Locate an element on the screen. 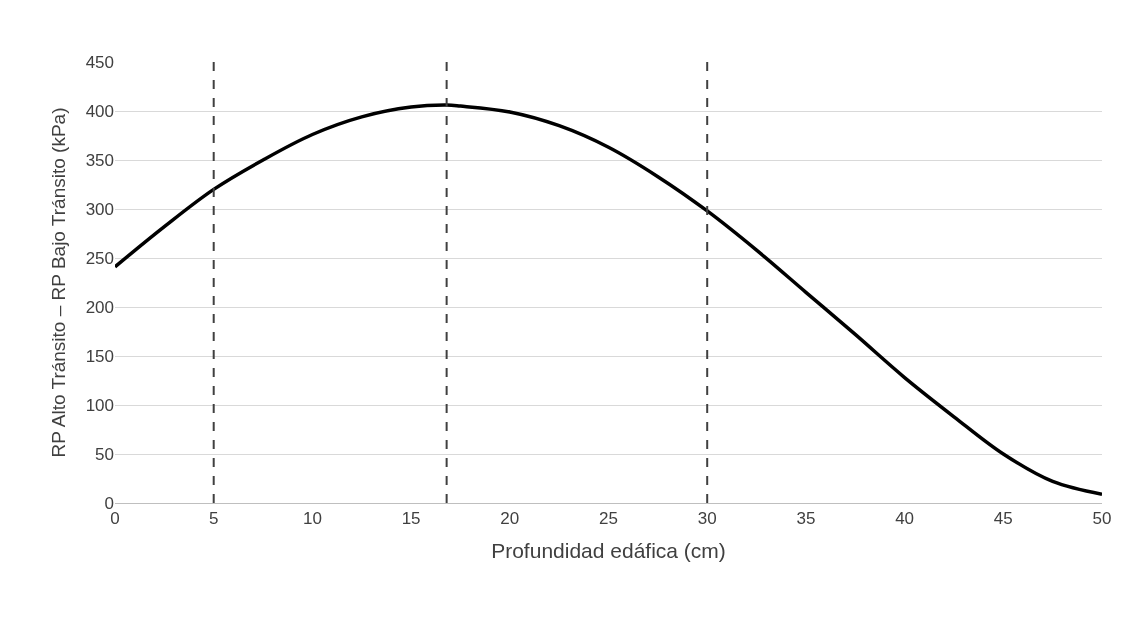  x-tick-label: 10 is located at coordinates (312, 519).